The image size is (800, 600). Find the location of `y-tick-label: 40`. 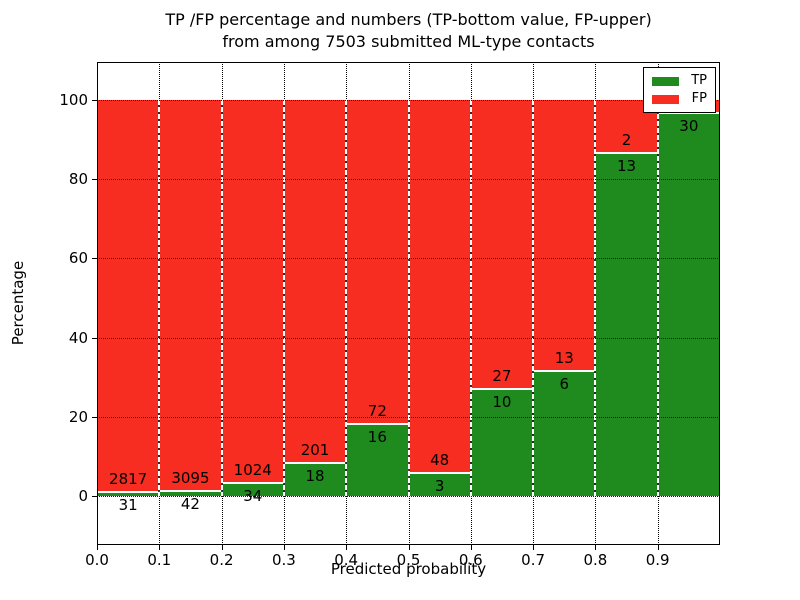

y-tick-label: 40 is located at coordinates (78, 337).